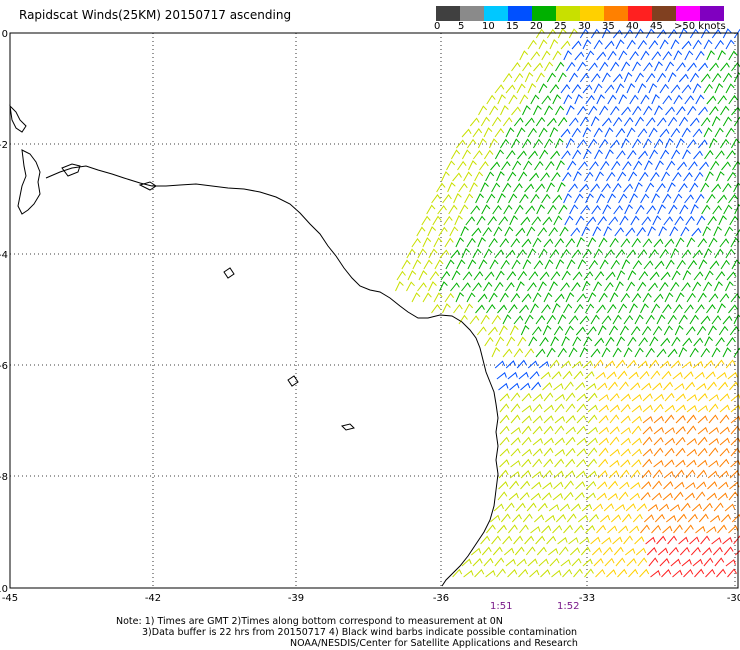  What do you see at coordinates (560, 26) in the screenshot?
I see `colorbar-label: 25` at bounding box center [560, 26].